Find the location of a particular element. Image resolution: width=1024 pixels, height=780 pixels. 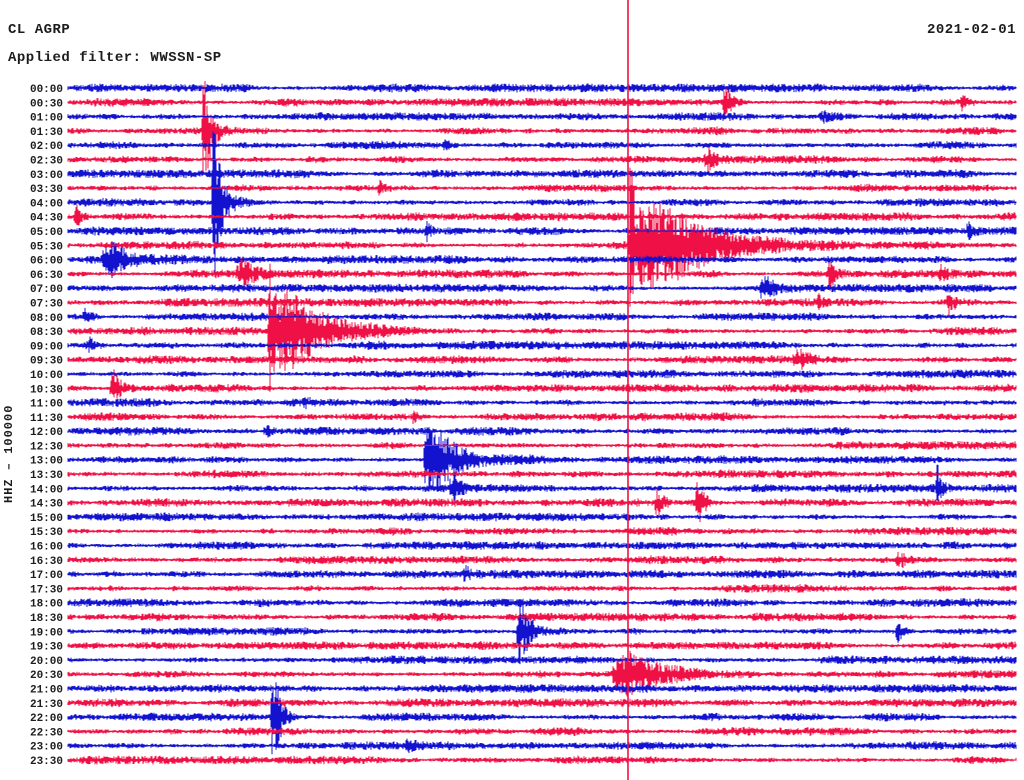

time-label: 03:30 is located at coordinates (46, 190).